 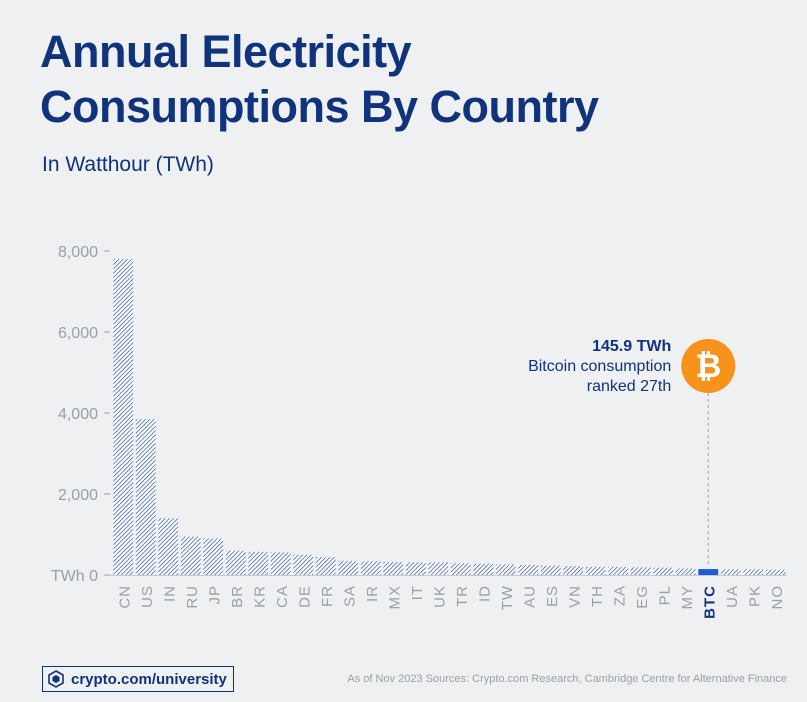 I want to click on bar-it, so click(x=415, y=568).